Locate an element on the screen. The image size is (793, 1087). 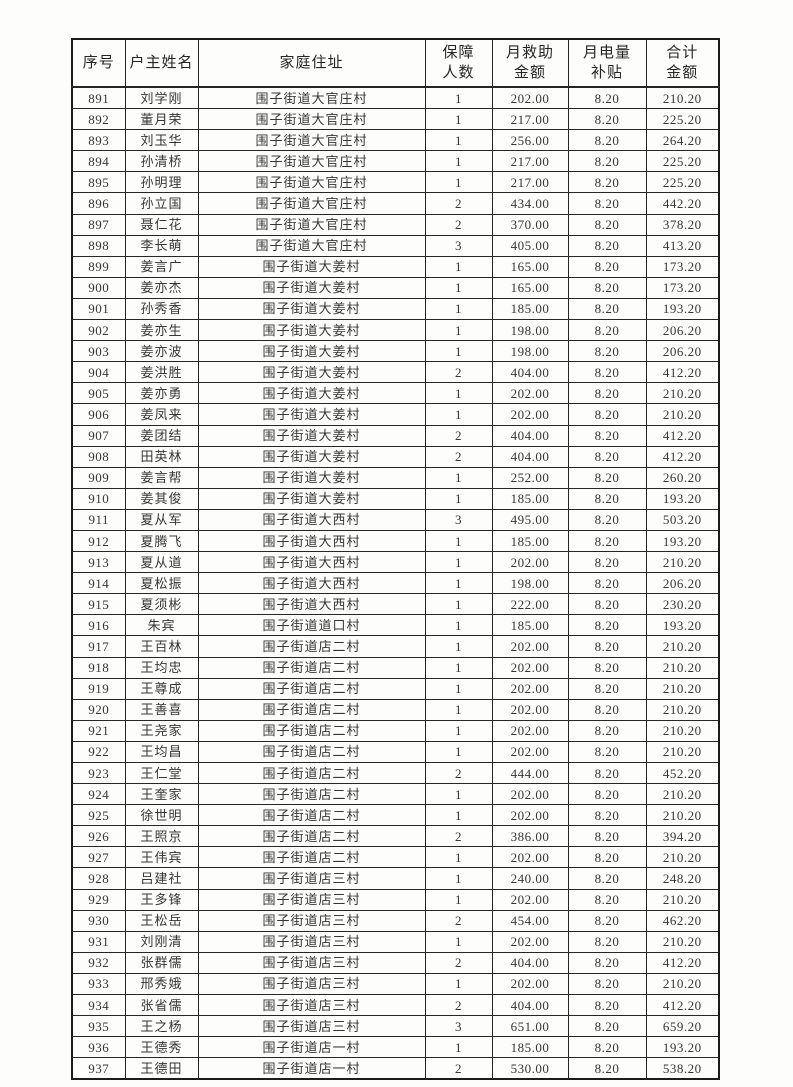
cell-name: 王松岳 is located at coordinates (161, 920).